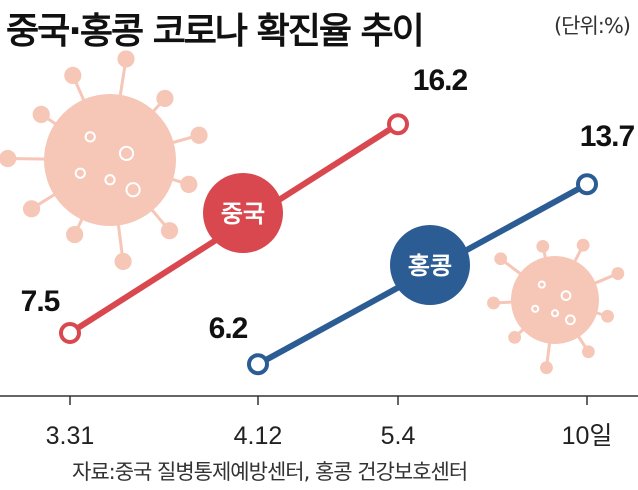 The width and height of the screenshot is (638, 490). I want to click on data-label: 6.2, so click(228, 328).